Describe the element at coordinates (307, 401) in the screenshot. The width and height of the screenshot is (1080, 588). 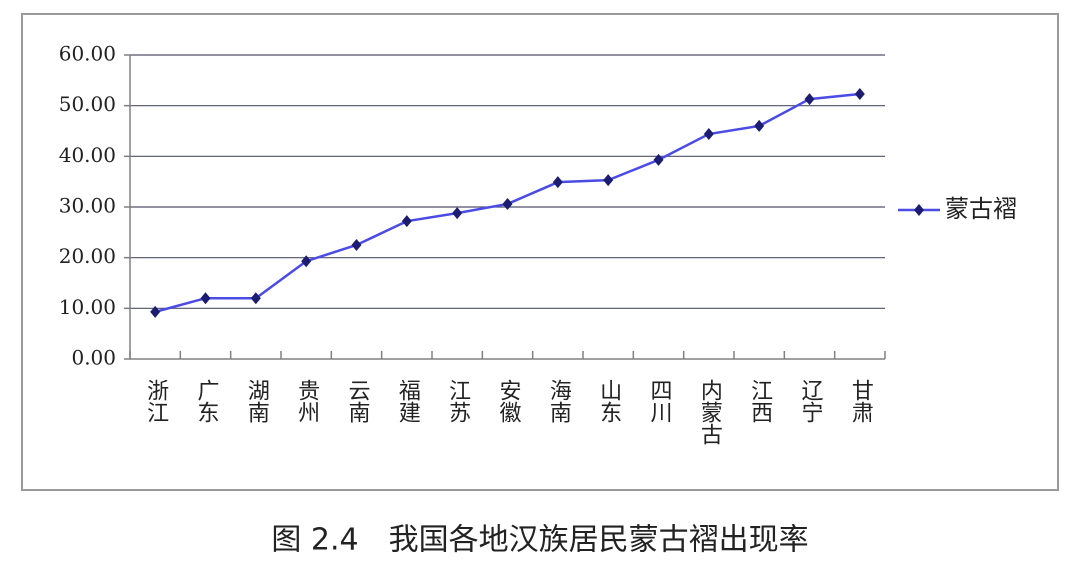
I see `x-tick-label: 贵州` at that location.